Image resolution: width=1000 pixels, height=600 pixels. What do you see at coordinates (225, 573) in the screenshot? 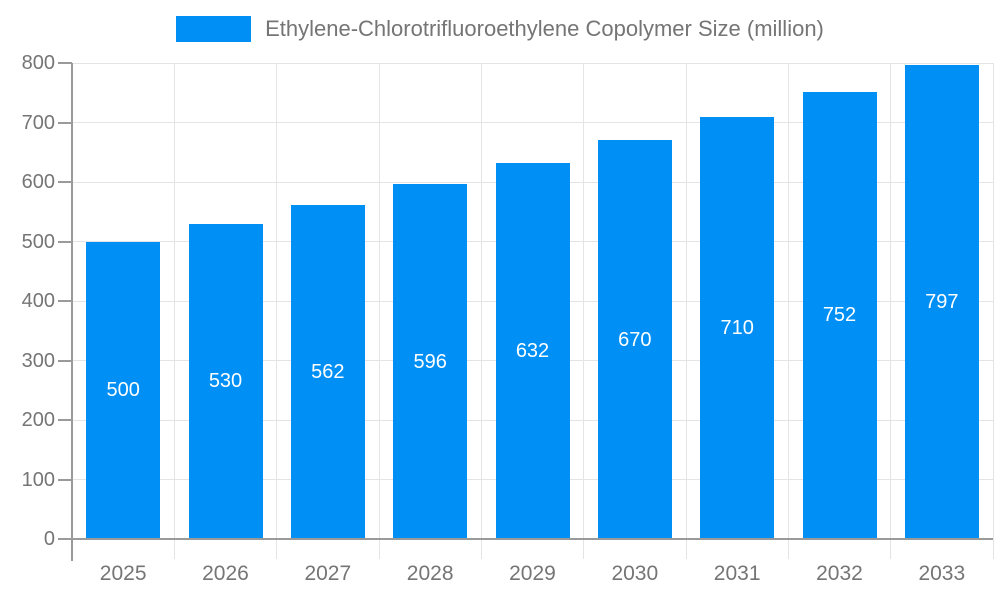
I see `x-axis-tick-label: 2026` at bounding box center [225, 573].